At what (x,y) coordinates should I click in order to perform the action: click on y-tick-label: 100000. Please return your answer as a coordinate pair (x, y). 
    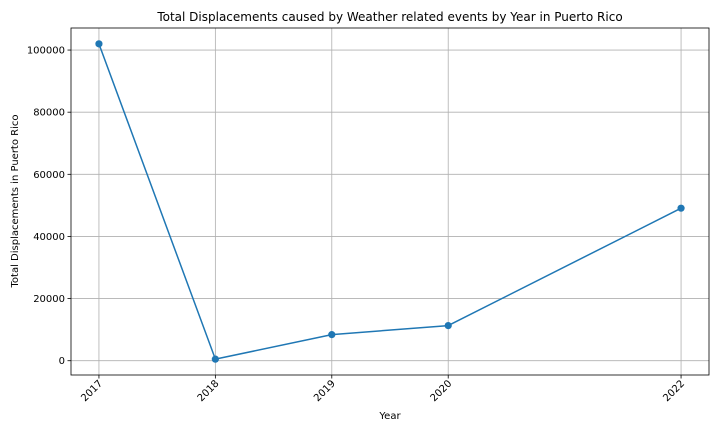
    Looking at the image, I should click on (46, 51).